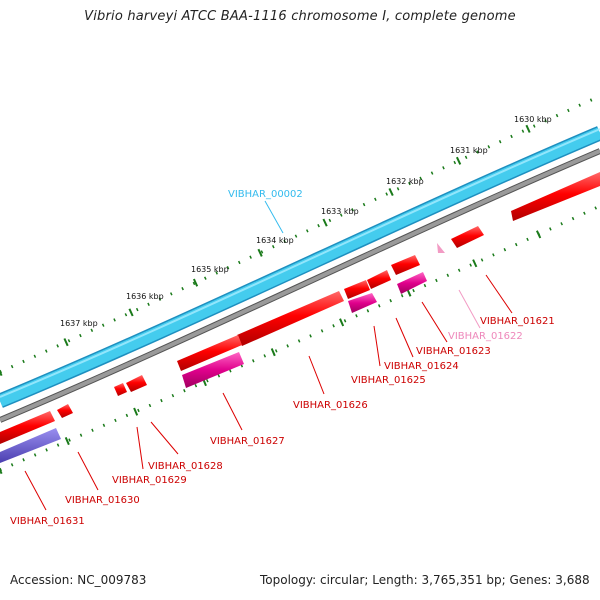  I want to click on gene-label: VIBHAR_01623, so click(453, 351).